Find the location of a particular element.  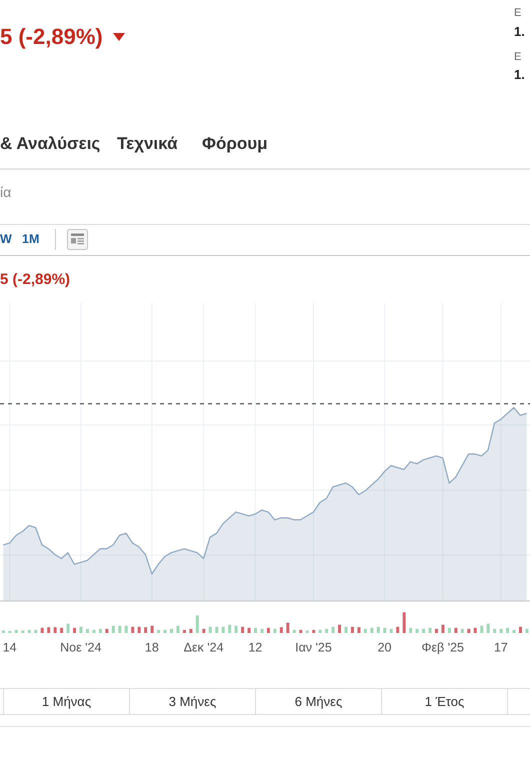

x-tick-label: 17 is located at coordinates (501, 647).